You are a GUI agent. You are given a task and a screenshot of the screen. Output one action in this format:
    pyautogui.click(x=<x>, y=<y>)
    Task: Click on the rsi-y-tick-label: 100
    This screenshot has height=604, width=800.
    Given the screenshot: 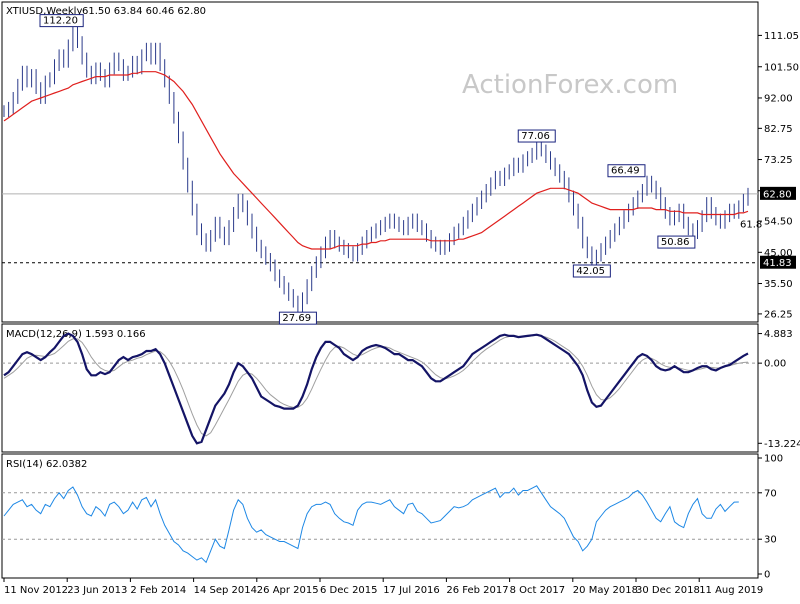 What is the action you would take?
    pyautogui.click(x=773, y=459)
    